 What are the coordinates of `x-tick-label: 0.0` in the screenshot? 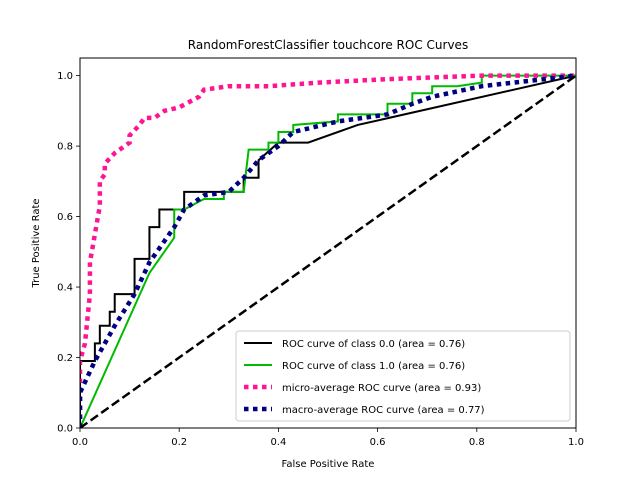 It's located at (80, 442).